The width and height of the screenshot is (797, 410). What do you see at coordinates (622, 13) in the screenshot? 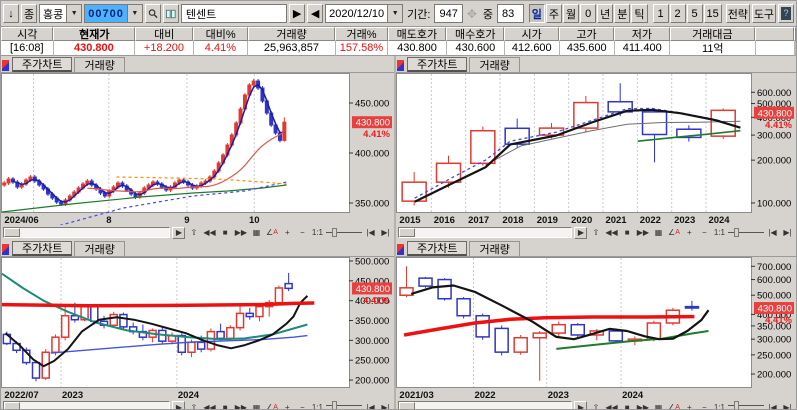
I see `period-button-분: 분` at bounding box center [622, 13].